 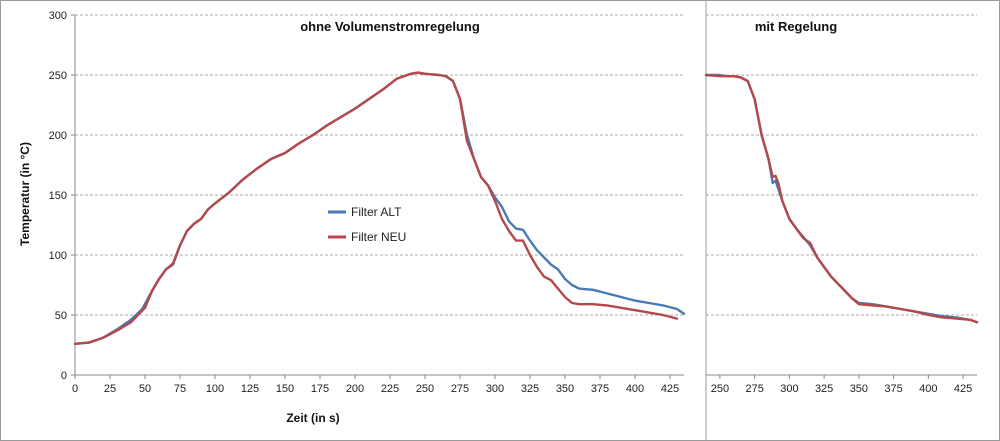 What do you see at coordinates (215, 389) in the screenshot?
I see `x-tick-label-left-100: 100` at bounding box center [215, 389].